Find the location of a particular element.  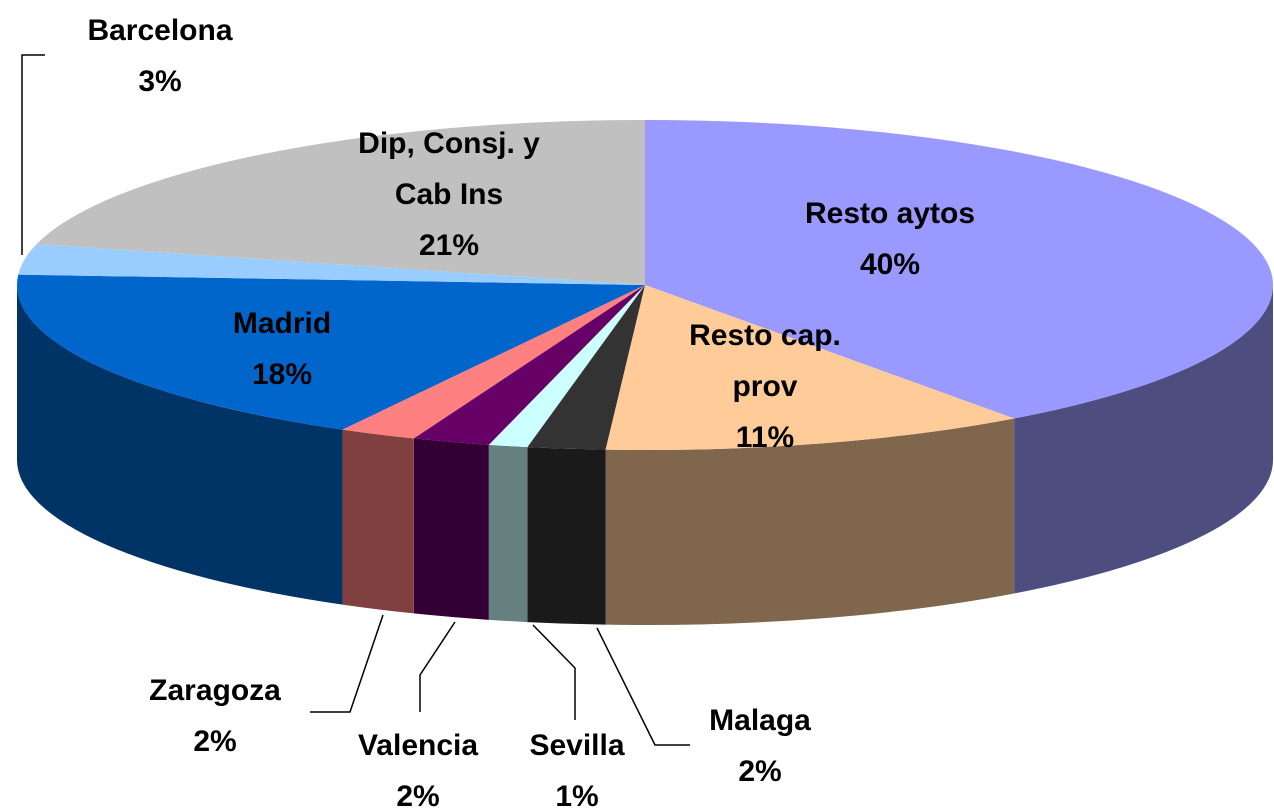

category-label: Resto aytos is located at coordinates (890, 213).